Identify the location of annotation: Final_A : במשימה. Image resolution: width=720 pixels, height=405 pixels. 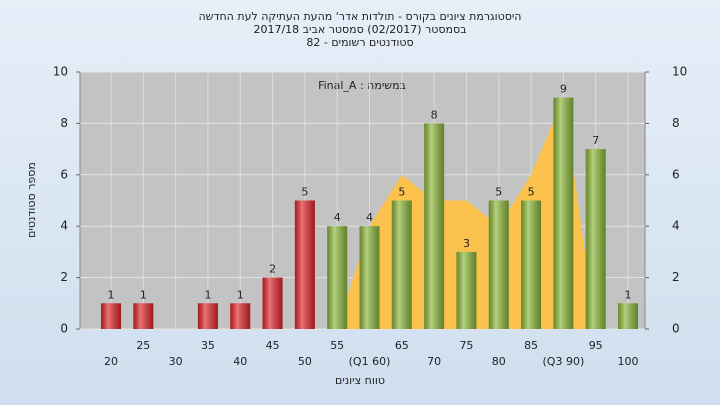
(362, 85).